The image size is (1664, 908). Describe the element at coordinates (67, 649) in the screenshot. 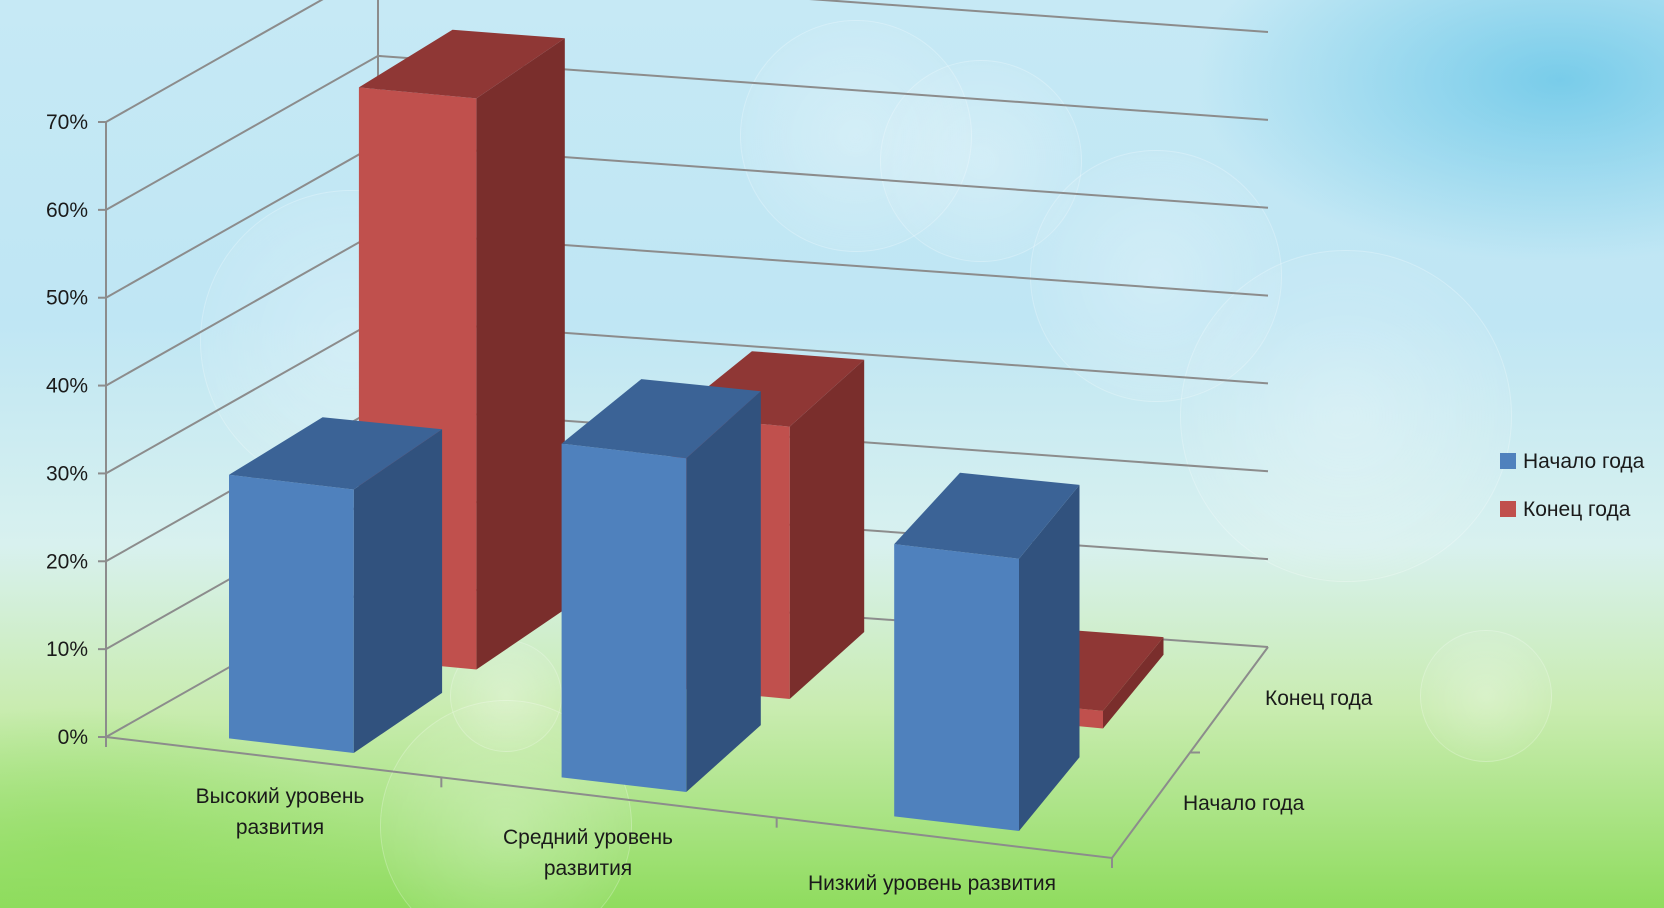

I see `y-tick-label: 10%` at that location.